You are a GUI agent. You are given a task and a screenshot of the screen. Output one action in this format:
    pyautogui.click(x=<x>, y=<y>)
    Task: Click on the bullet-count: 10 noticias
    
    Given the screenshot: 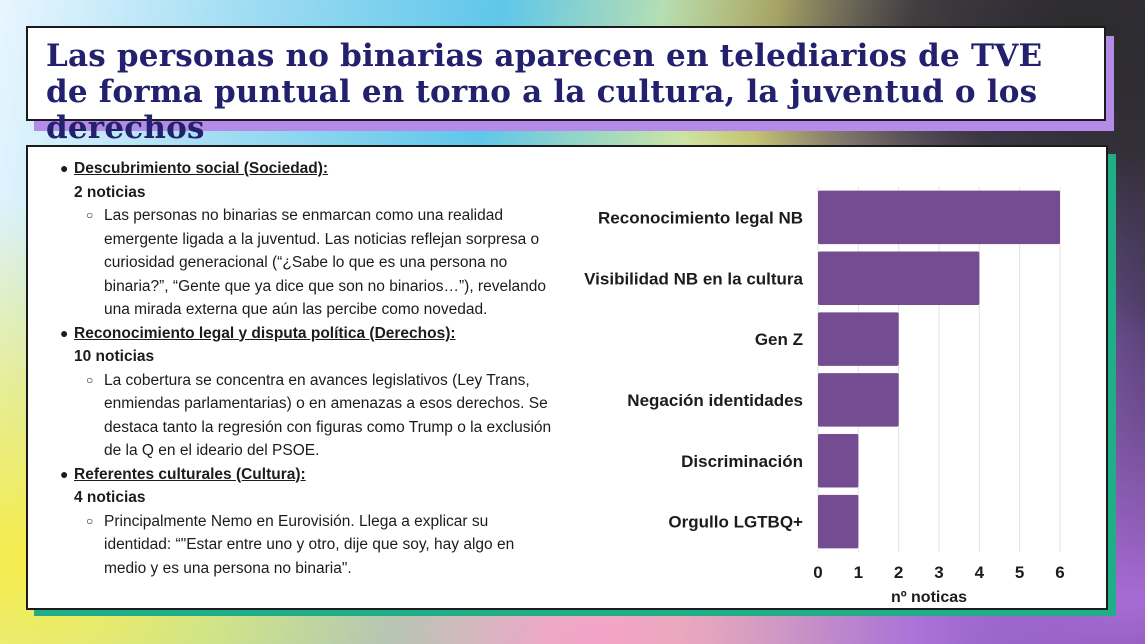 What is the action you would take?
    pyautogui.click(x=114, y=356)
    